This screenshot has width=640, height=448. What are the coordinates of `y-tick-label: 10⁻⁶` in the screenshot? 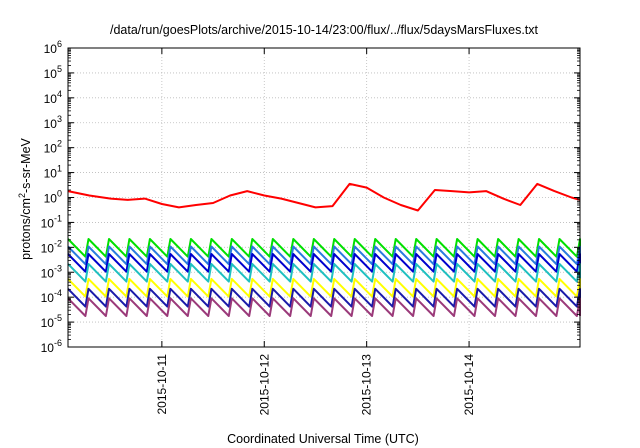 It's located at (51, 346).